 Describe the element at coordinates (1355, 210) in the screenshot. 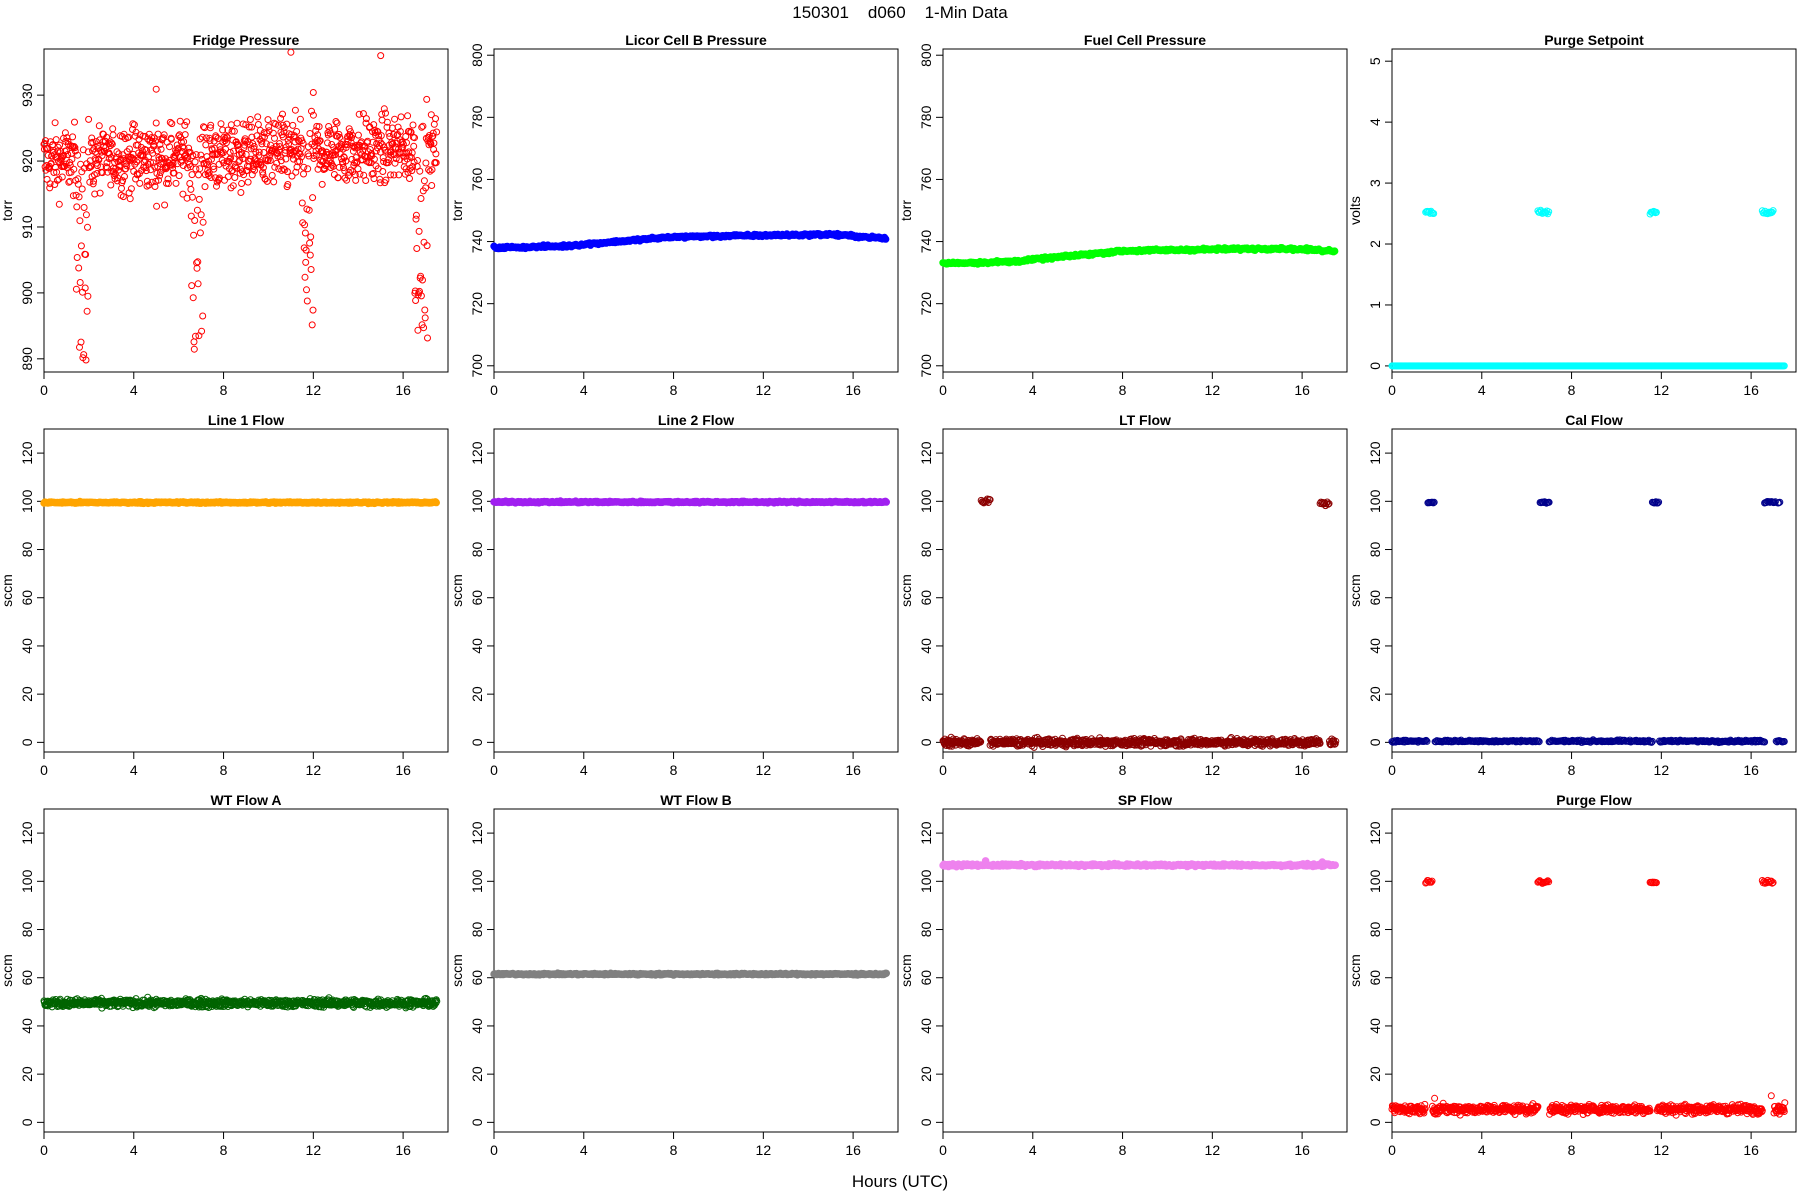

I see `y-axis-label: volts` at that location.